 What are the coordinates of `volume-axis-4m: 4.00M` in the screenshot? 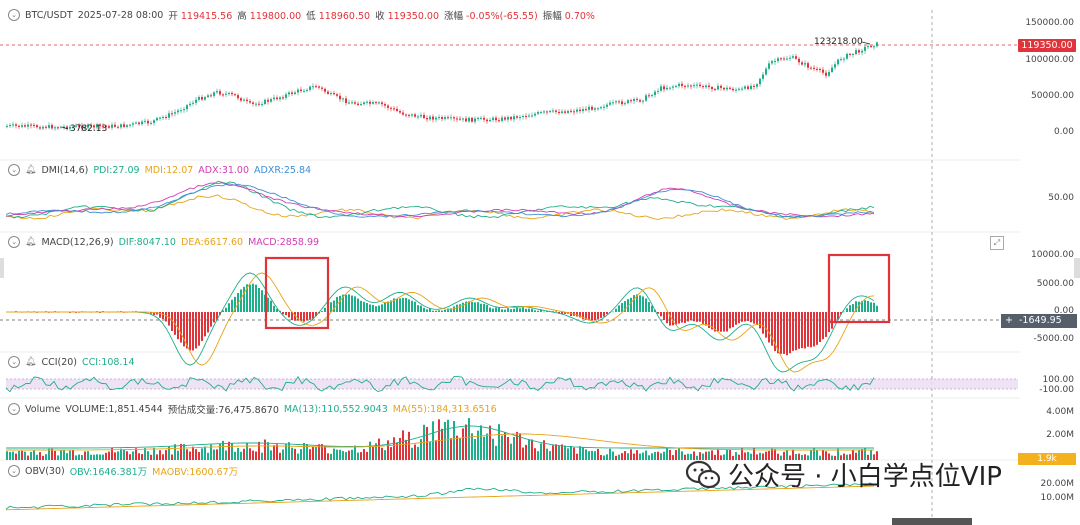 It's located at (1060, 412).